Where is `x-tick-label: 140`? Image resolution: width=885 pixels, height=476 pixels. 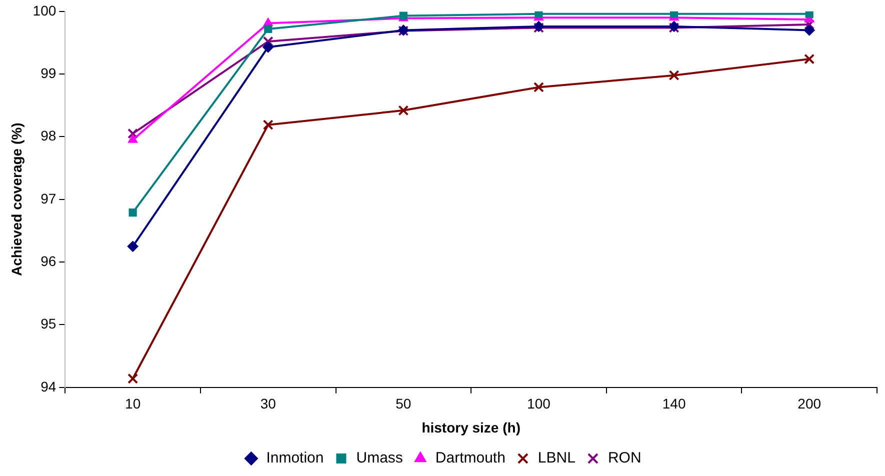 x-tick-label: 140 is located at coordinates (674, 404).